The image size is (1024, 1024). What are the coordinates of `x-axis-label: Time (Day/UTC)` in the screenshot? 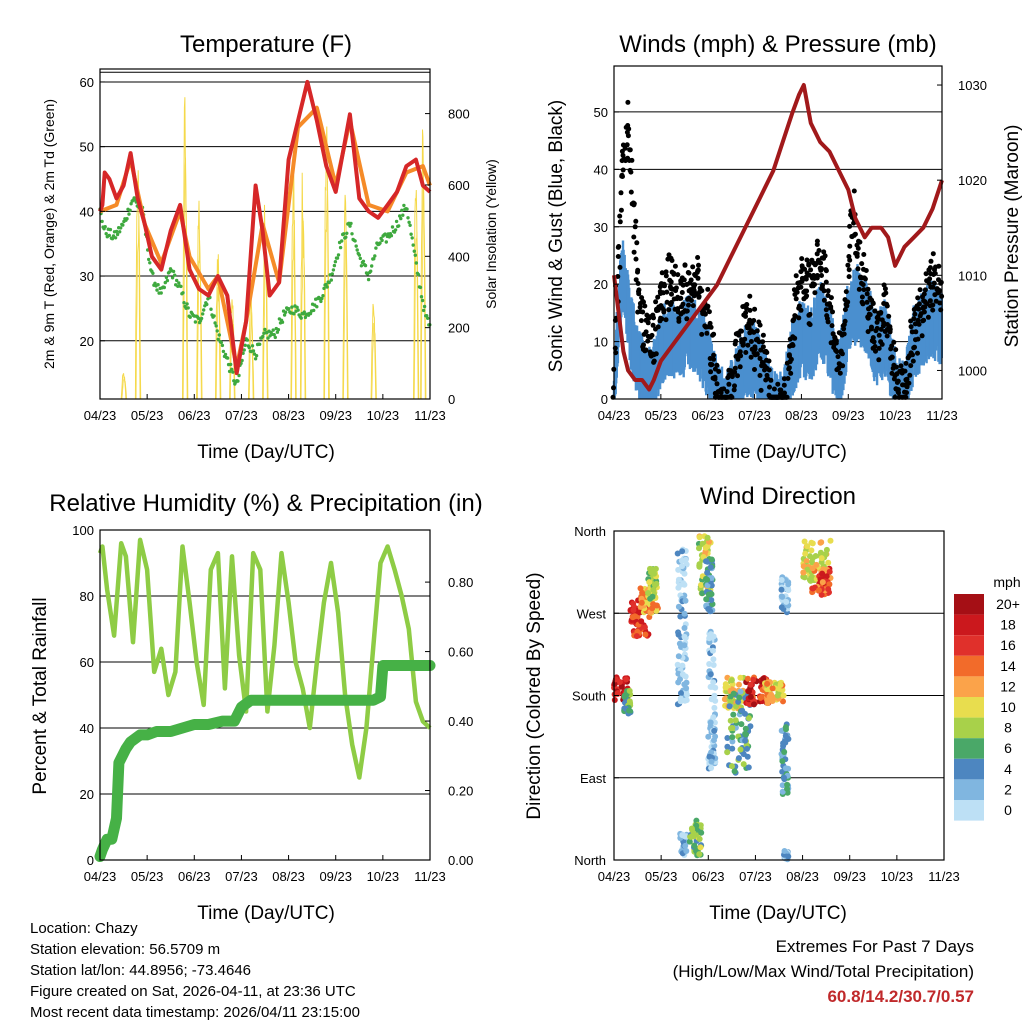 It's located at (266, 452).